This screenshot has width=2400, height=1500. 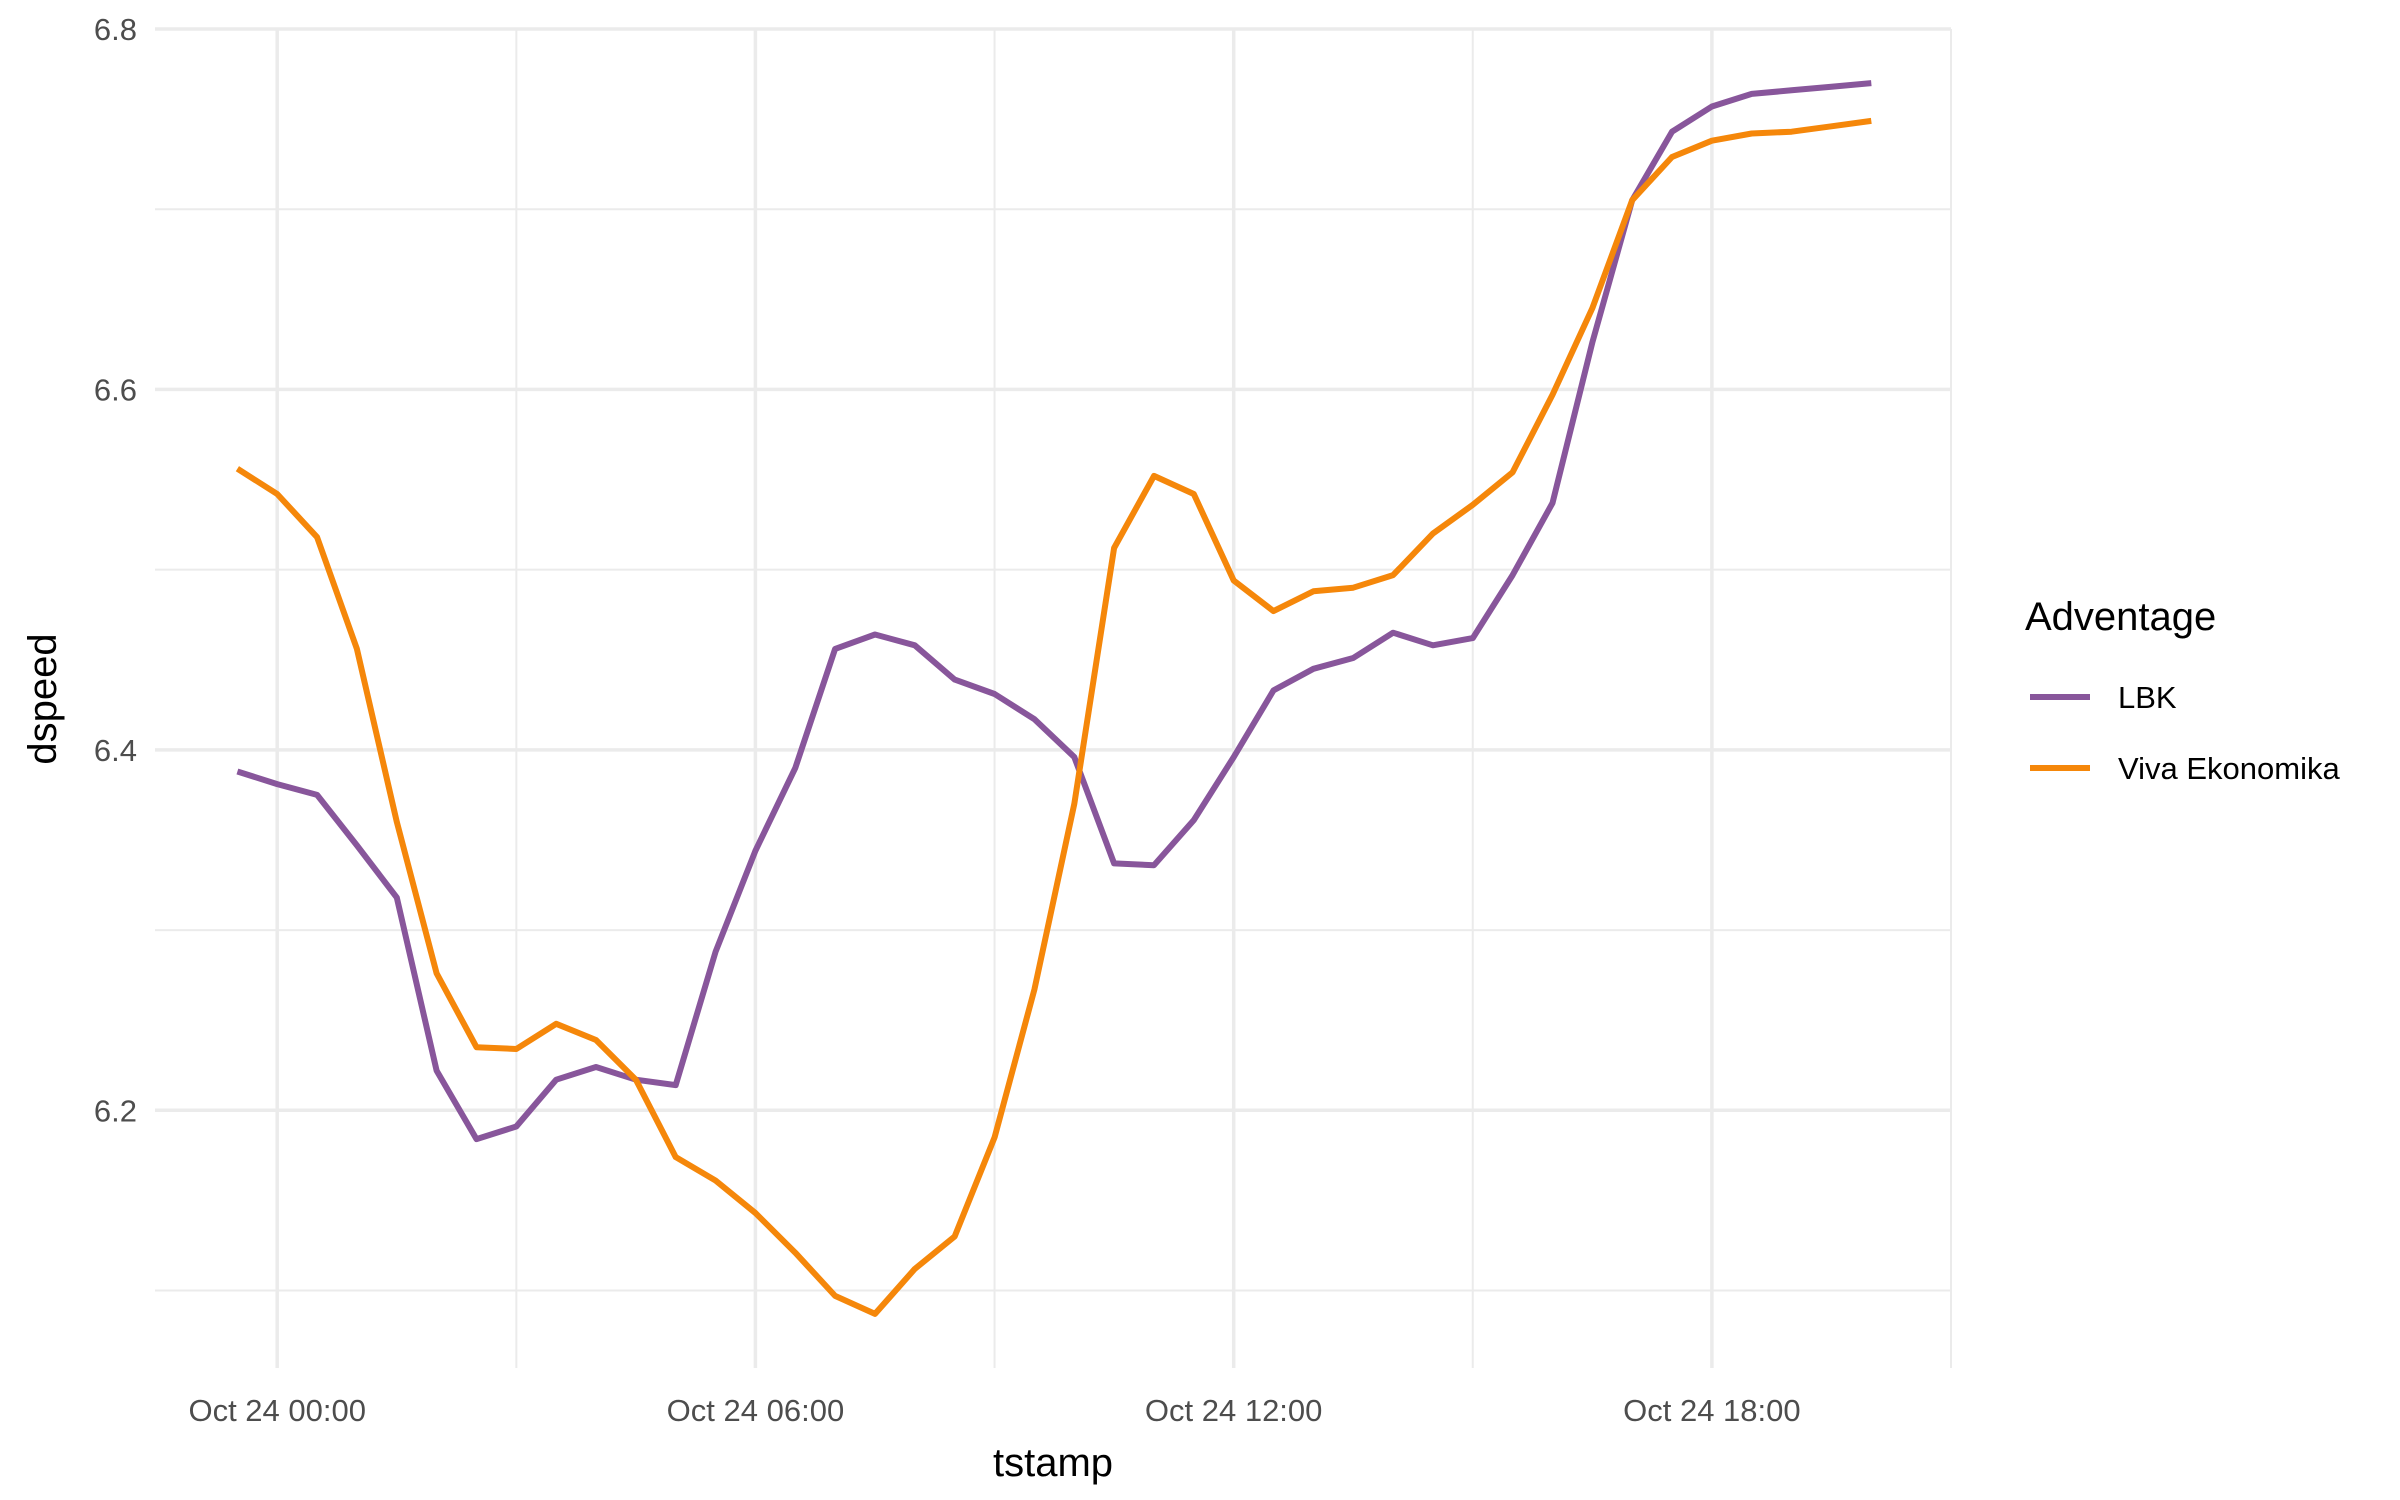 I want to click on x-axis-title: tstamp, so click(x=1053, y=1463).